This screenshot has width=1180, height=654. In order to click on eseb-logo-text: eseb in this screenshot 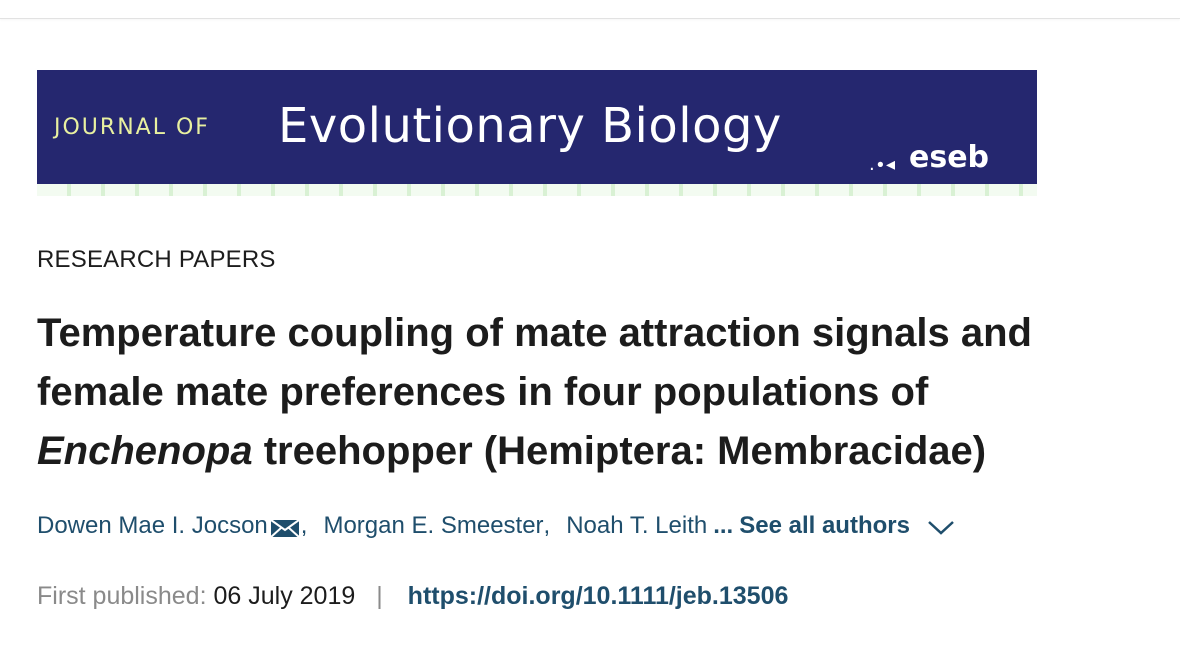, I will do `click(949, 157)`.